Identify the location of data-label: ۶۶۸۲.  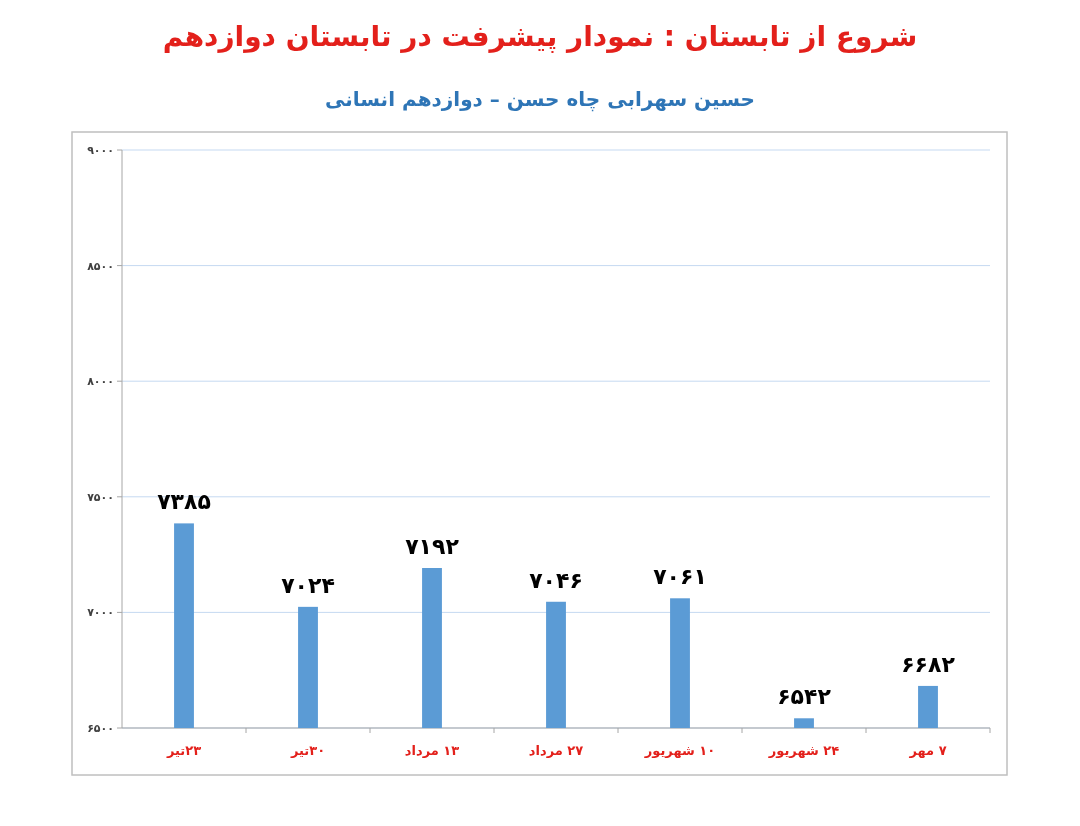
(928, 664).